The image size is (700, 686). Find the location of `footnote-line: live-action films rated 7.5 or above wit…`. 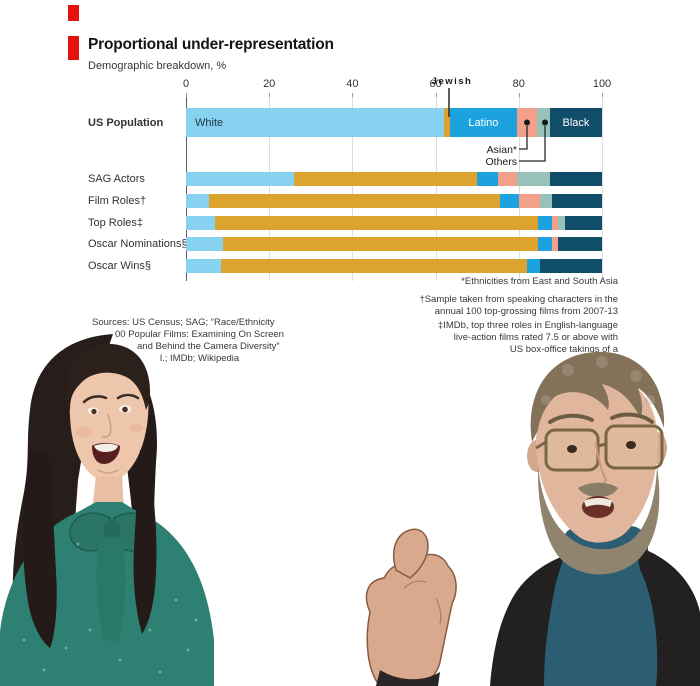

footnote-line: live-action films rated 7.5 or above wit… is located at coordinates (535, 337).